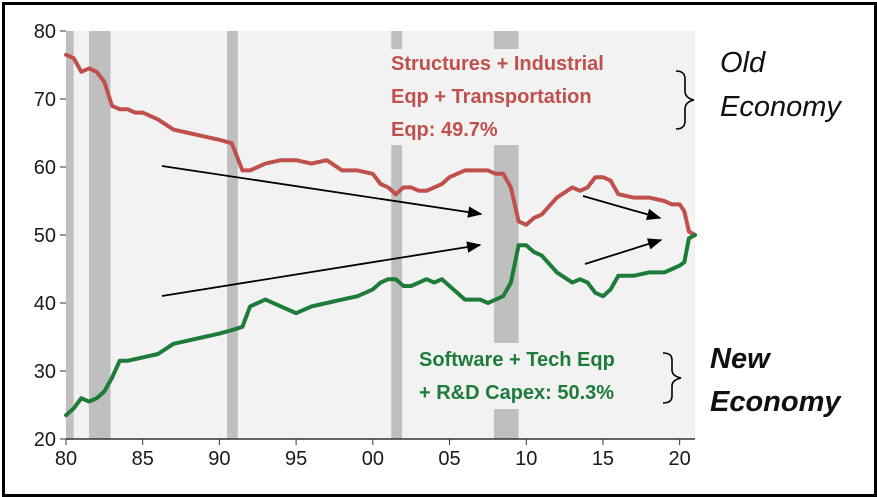 The width and height of the screenshot is (877, 497). Describe the element at coordinates (526, 459) in the screenshot. I see `x-tick-label: 10` at that location.